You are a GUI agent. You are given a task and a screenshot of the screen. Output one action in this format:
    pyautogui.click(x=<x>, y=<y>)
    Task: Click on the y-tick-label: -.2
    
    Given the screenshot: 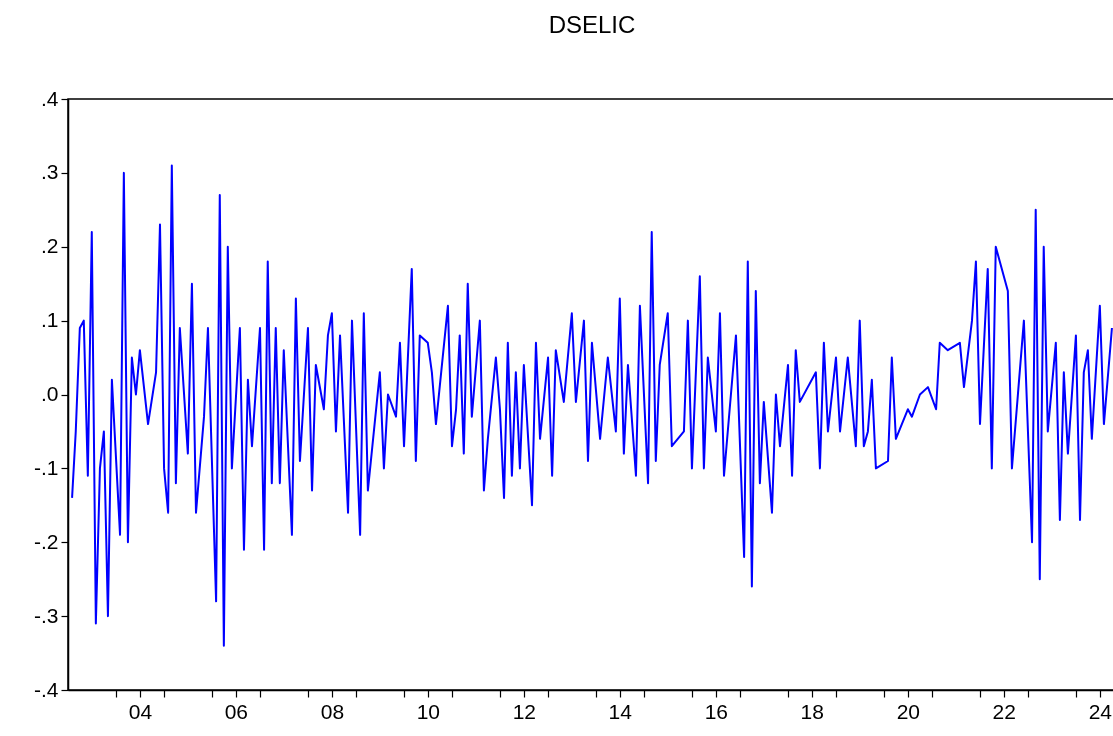 What is the action you would take?
    pyautogui.click(x=46, y=541)
    